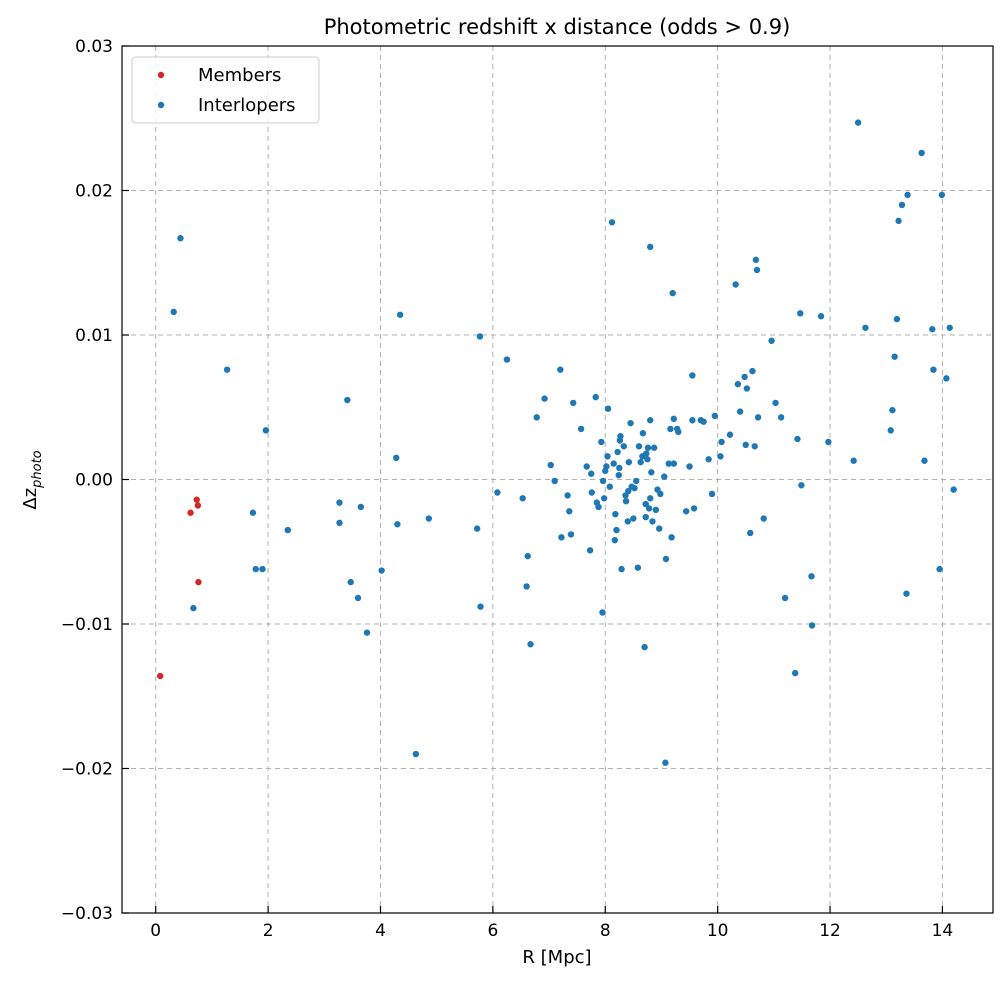 Image resolution: width=1008 pixels, height=983 pixels. What do you see at coordinates (556, 957) in the screenshot?
I see `x-axis-label: R [Mpc]` at bounding box center [556, 957].